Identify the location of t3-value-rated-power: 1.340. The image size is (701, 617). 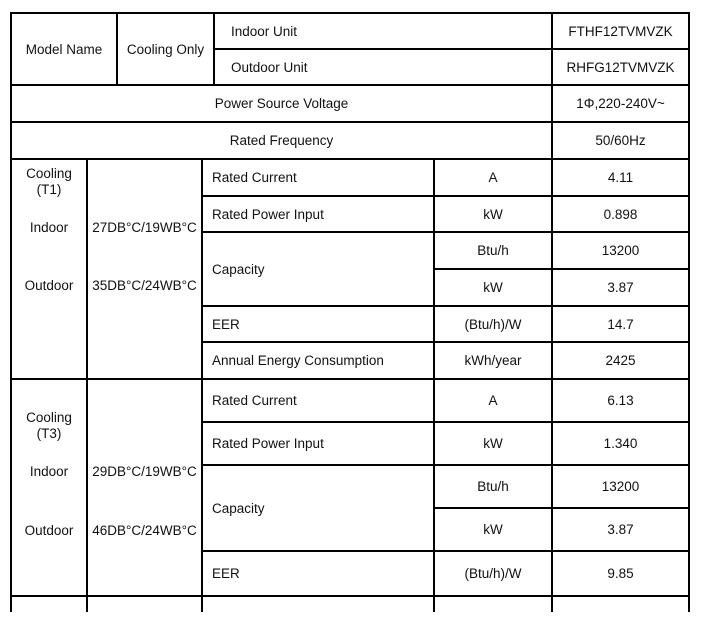
(620, 443).